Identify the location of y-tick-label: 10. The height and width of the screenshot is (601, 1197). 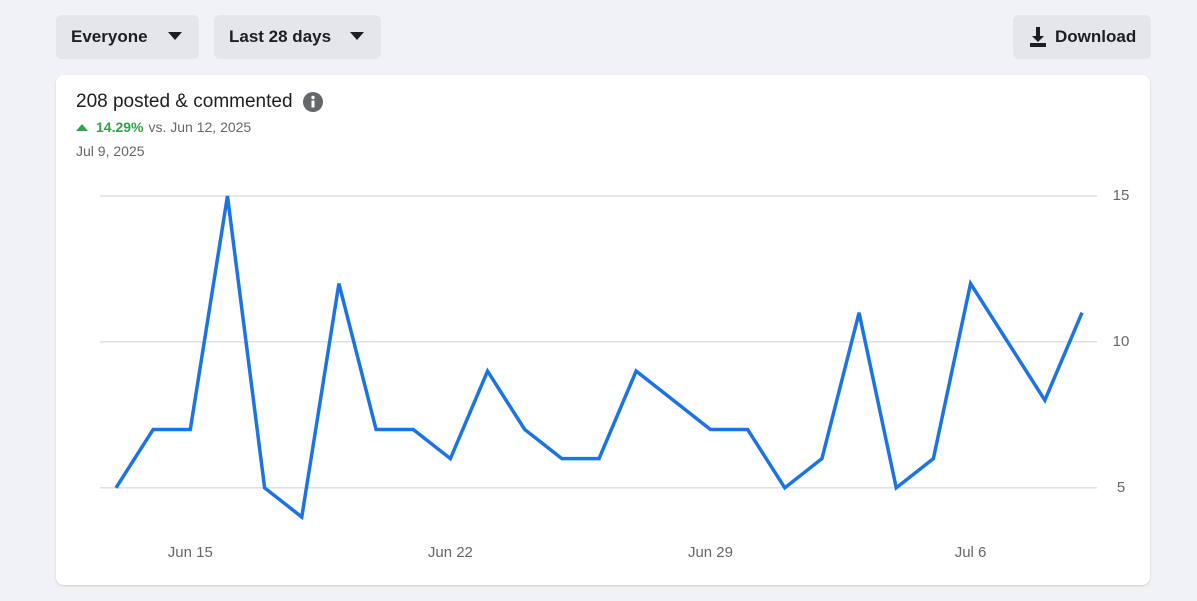
(1121, 341).